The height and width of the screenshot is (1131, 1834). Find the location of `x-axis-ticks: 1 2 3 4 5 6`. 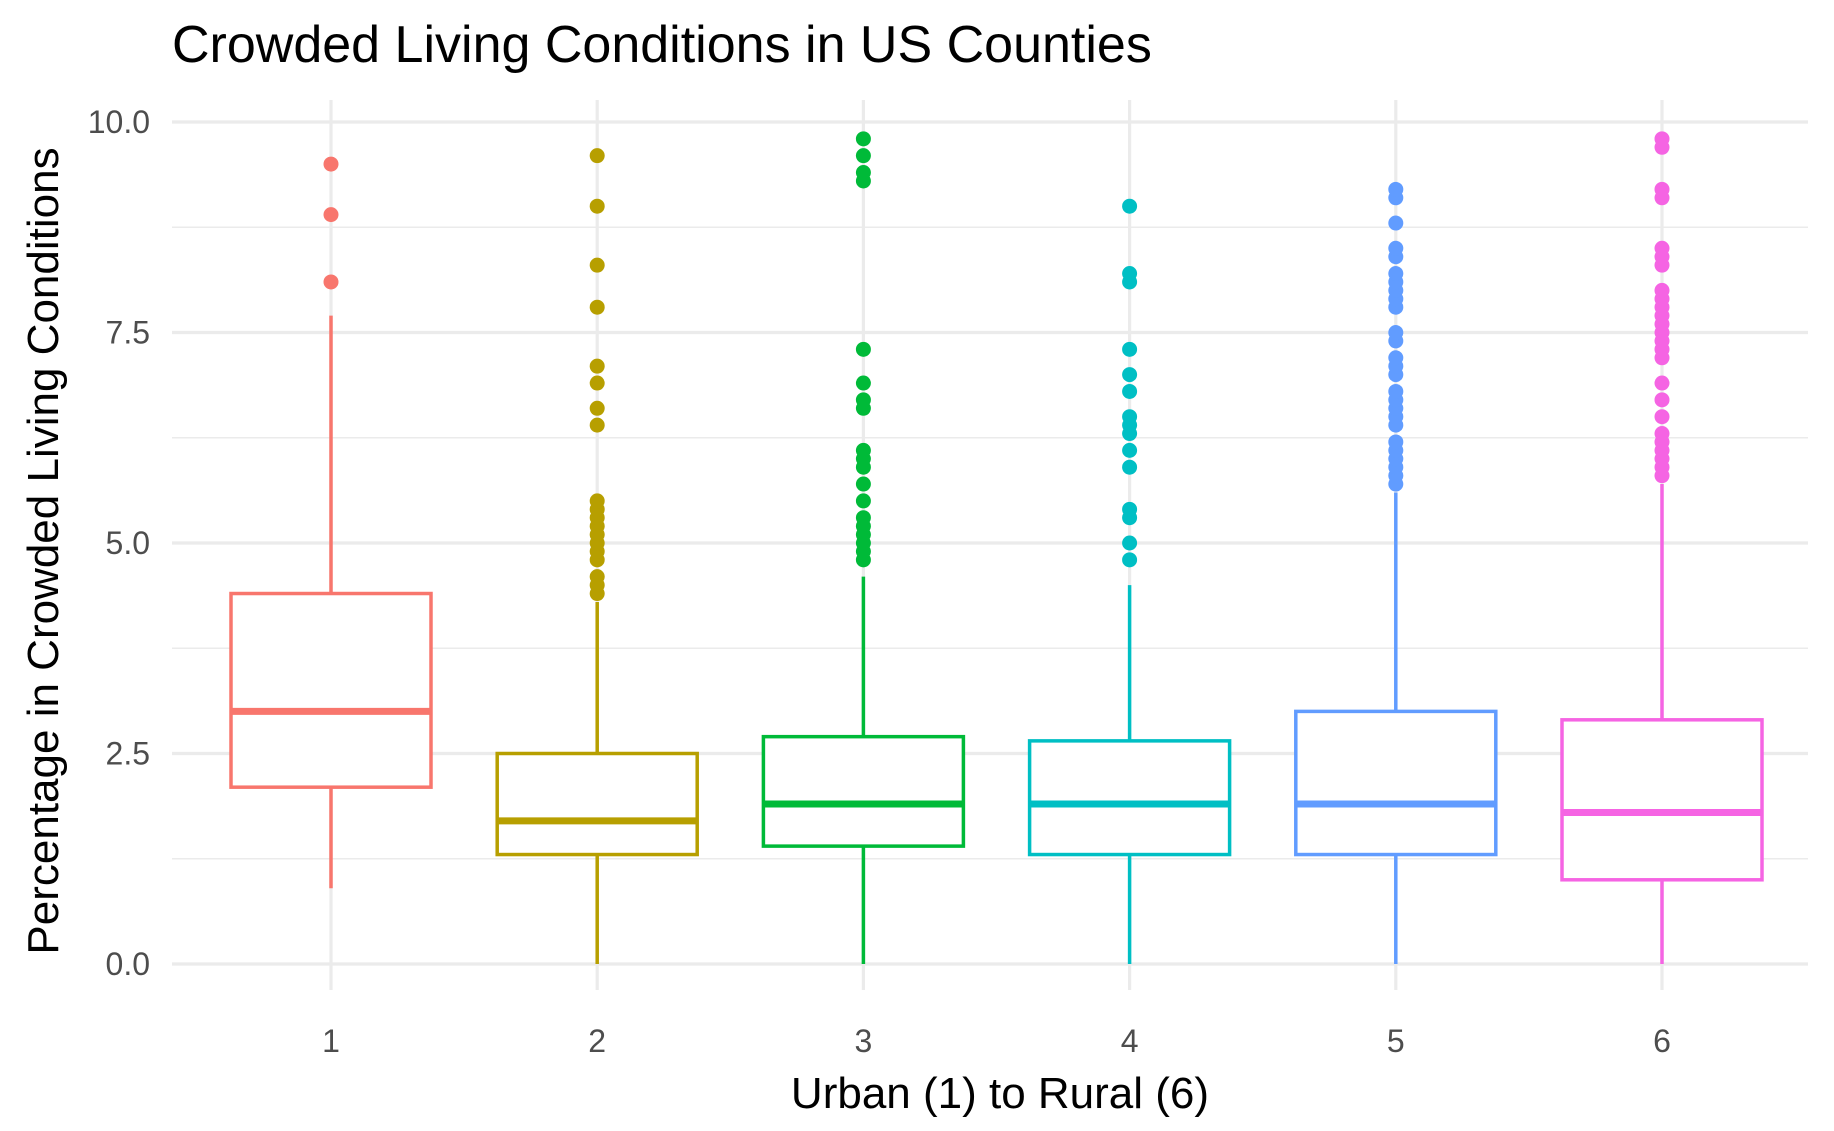

x-axis-ticks: 1 2 3 4 5 6 is located at coordinates (996, 1041).